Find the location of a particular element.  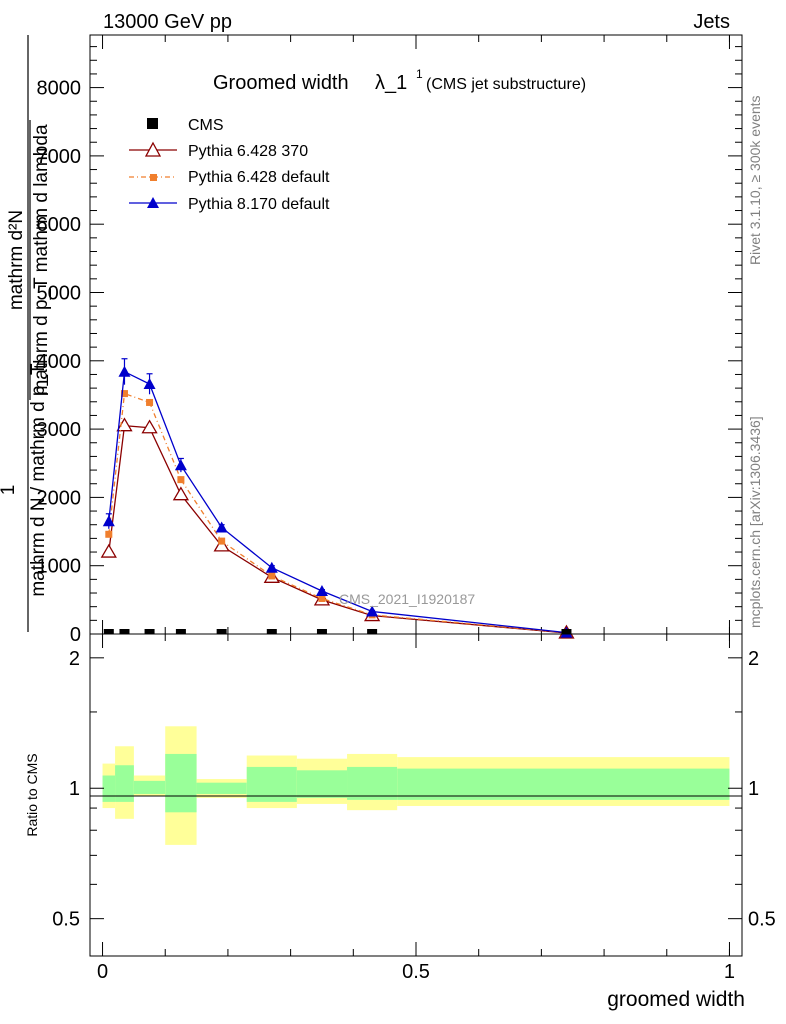

y-axis-label-outer: 1 is located at coordinates (9, 490).